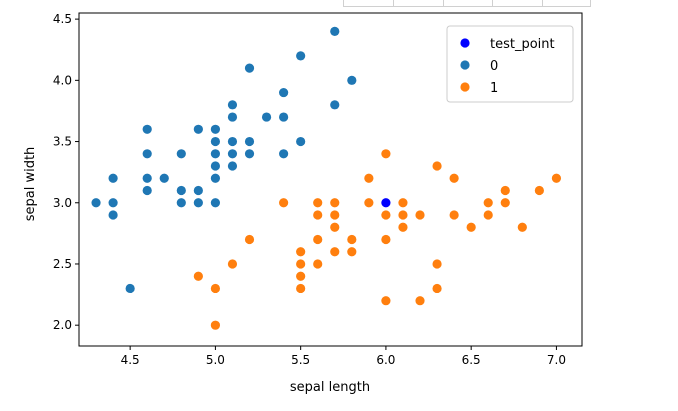 The width and height of the screenshot is (678, 411). What do you see at coordinates (330, 387) in the screenshot?
I see `x-axis-label: sepal length` at bounding box center [330, 387].